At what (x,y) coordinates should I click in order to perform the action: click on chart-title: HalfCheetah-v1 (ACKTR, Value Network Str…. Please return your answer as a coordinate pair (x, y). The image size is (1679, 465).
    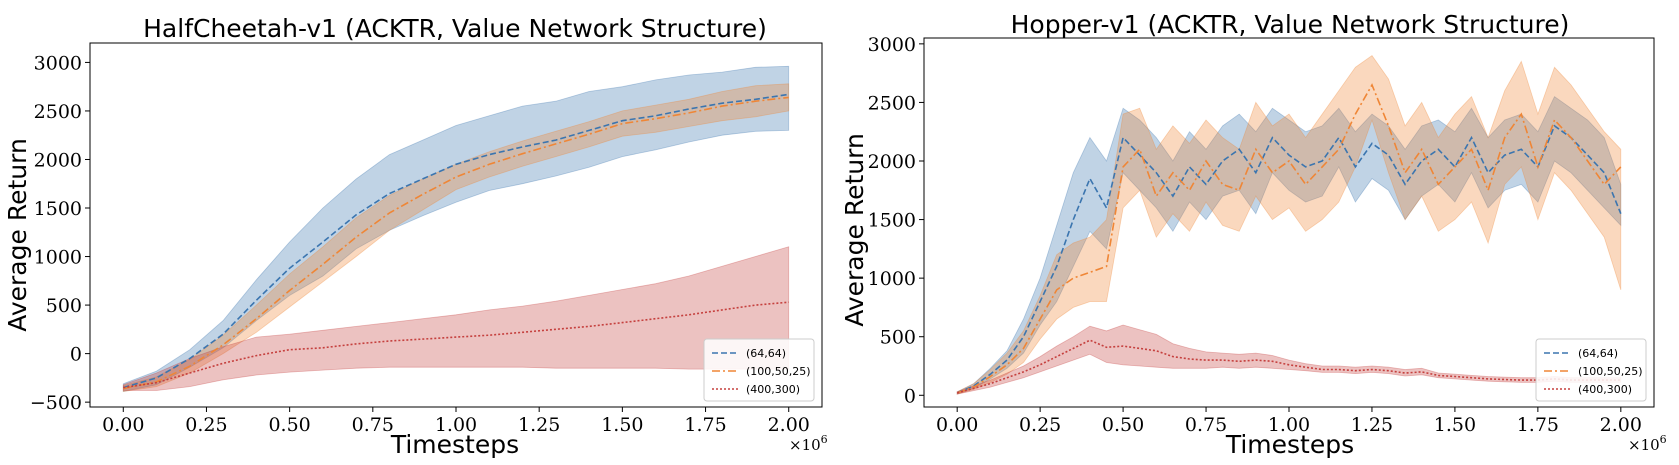
    Looking at the image, I should click on (455, 28).